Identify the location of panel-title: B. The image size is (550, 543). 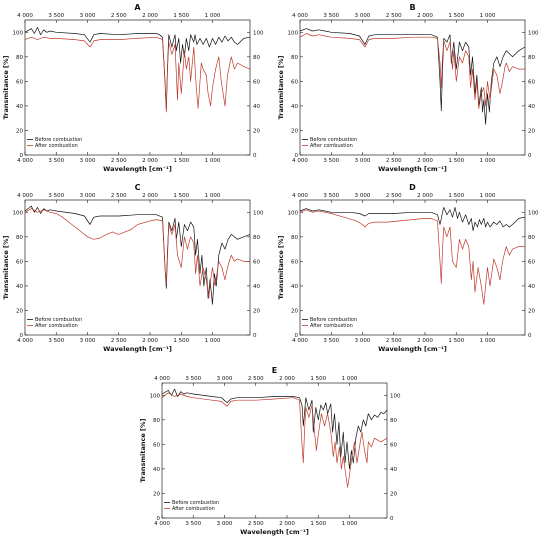
(412, 7).